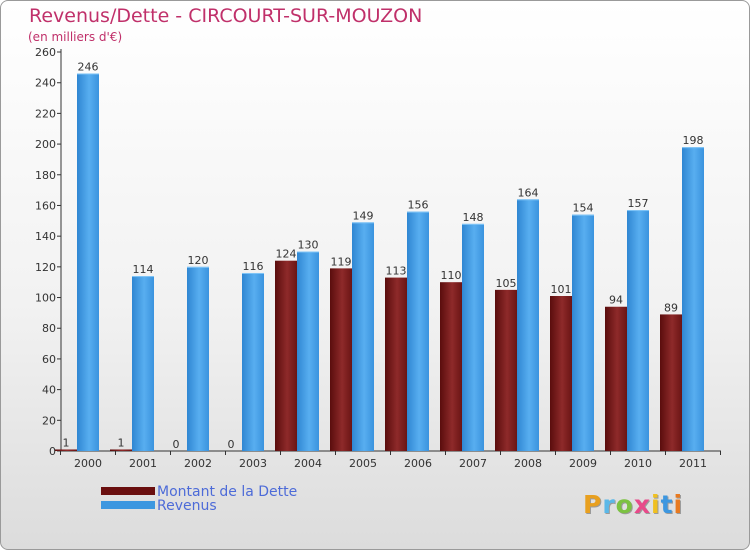 This screenshot has height=550, width=750. I want to click on data-label-dette: 113, so click(396, 271).